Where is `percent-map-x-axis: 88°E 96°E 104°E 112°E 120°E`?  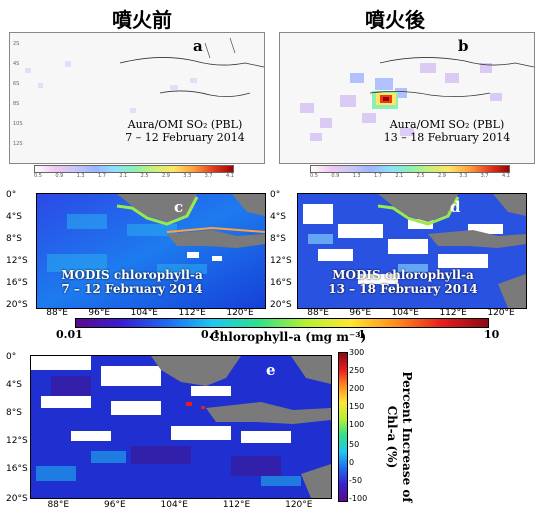
percent-map-x-axis: 88°E 96°E 104°E 112°E 120°E is located at coordinates (180, 505).